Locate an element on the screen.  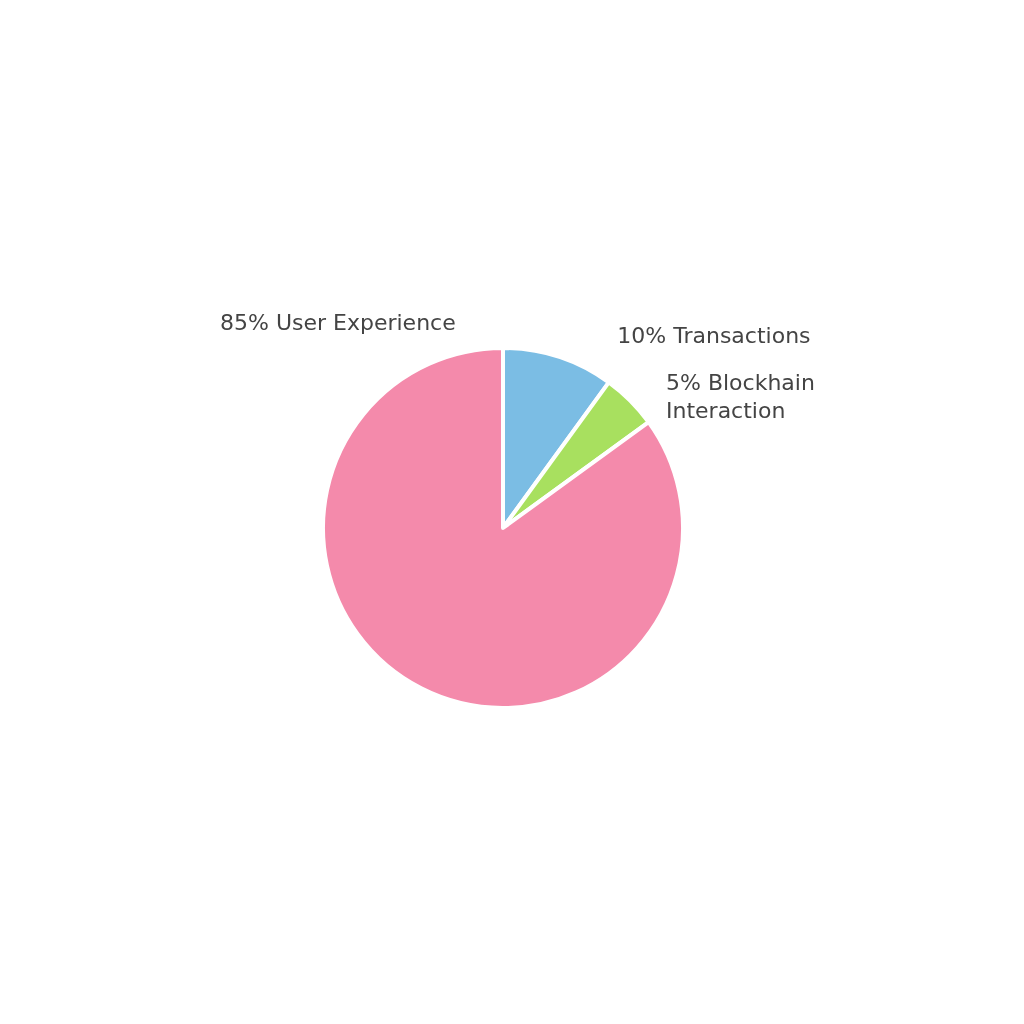
slice-label: 5% Blockhain Interaction is located at coordinates (740, 397).